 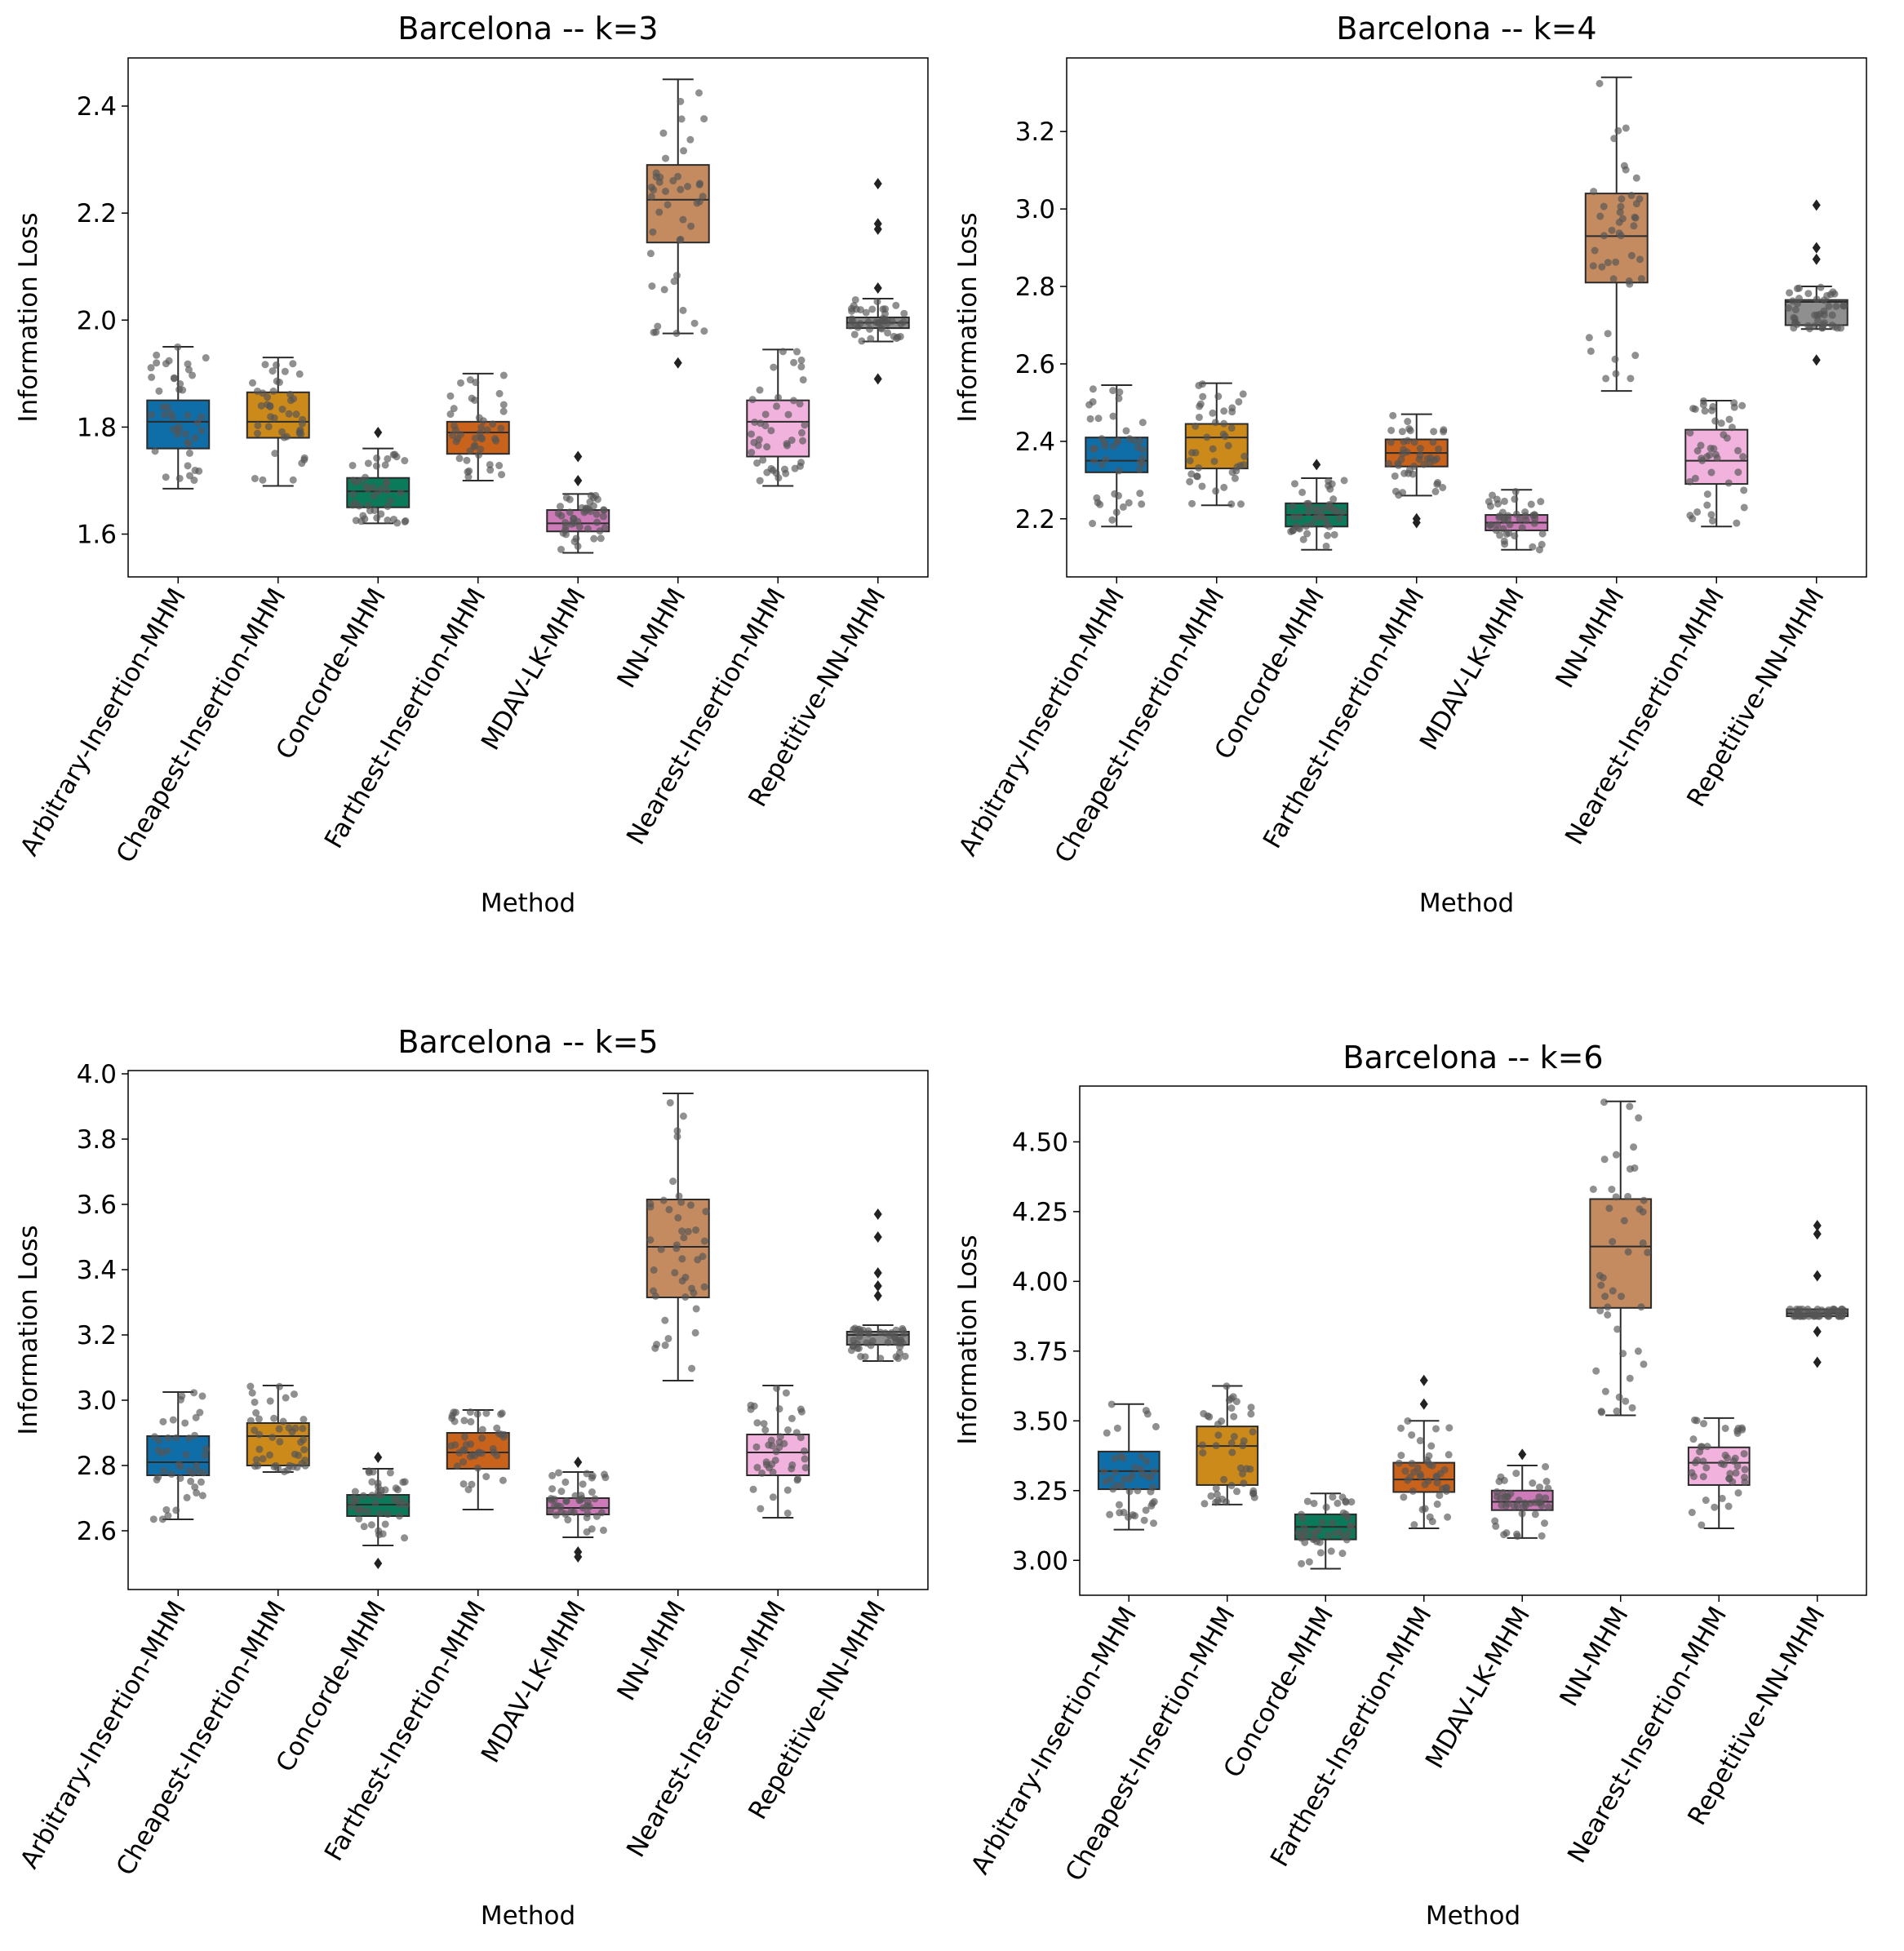 What do you see at coordinates (1151, 1745) in the screenshot?
I see `x-tick-label: Cheapest-Insertion-MHM` at bounding box center [1151, 1745].